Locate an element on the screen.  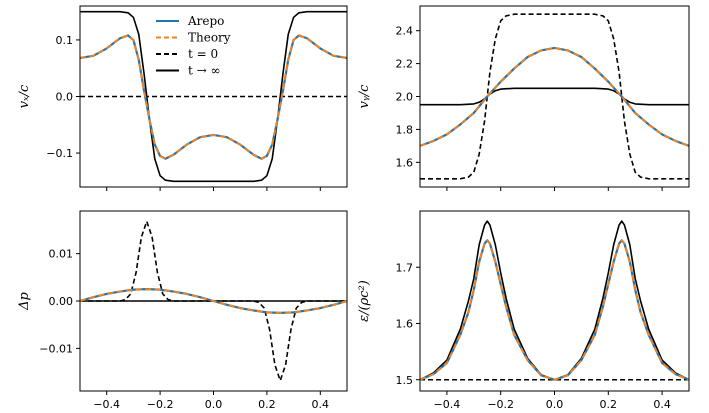
y-axis-label: Δp is located at coordinates (24, 300).